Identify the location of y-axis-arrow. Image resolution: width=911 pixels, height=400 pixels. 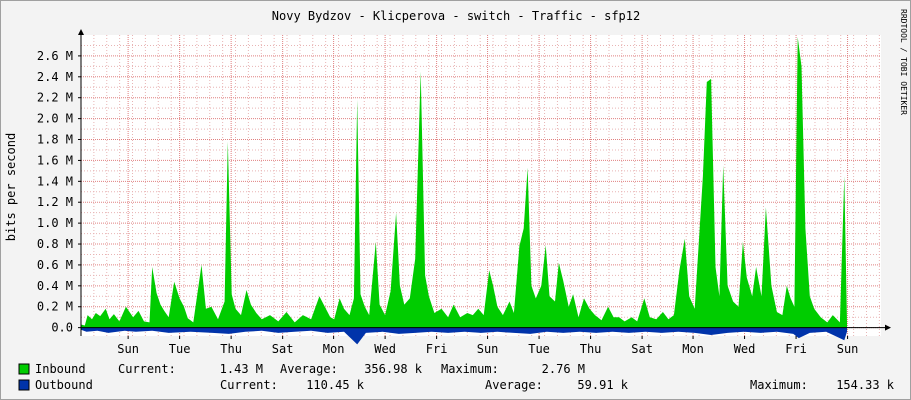
(81, 32).